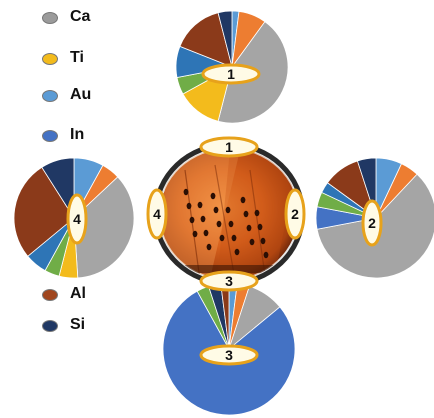 This screenshot has width=434, height=418. I want to click on pie-chart-1: 1, so click(232, 67).